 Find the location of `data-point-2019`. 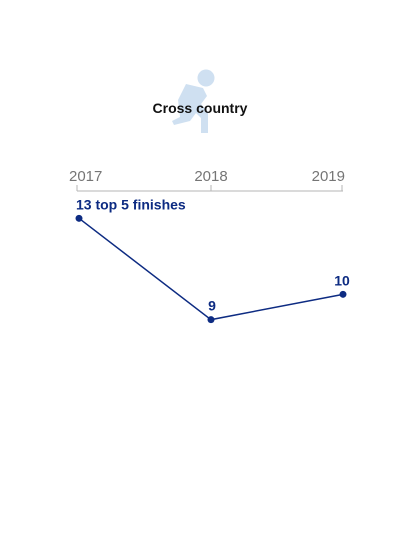

data-point-2019 is located at coordinates (343, 294).